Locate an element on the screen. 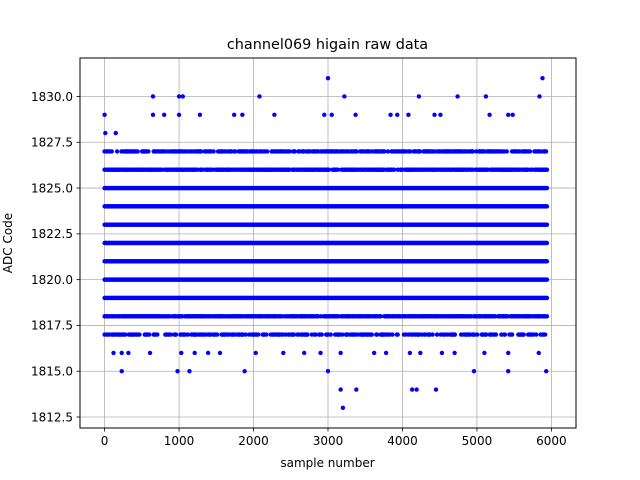 This screenshot has width=640, height=480. x-tick-label: 2000 is located at coordinates (253, 441).